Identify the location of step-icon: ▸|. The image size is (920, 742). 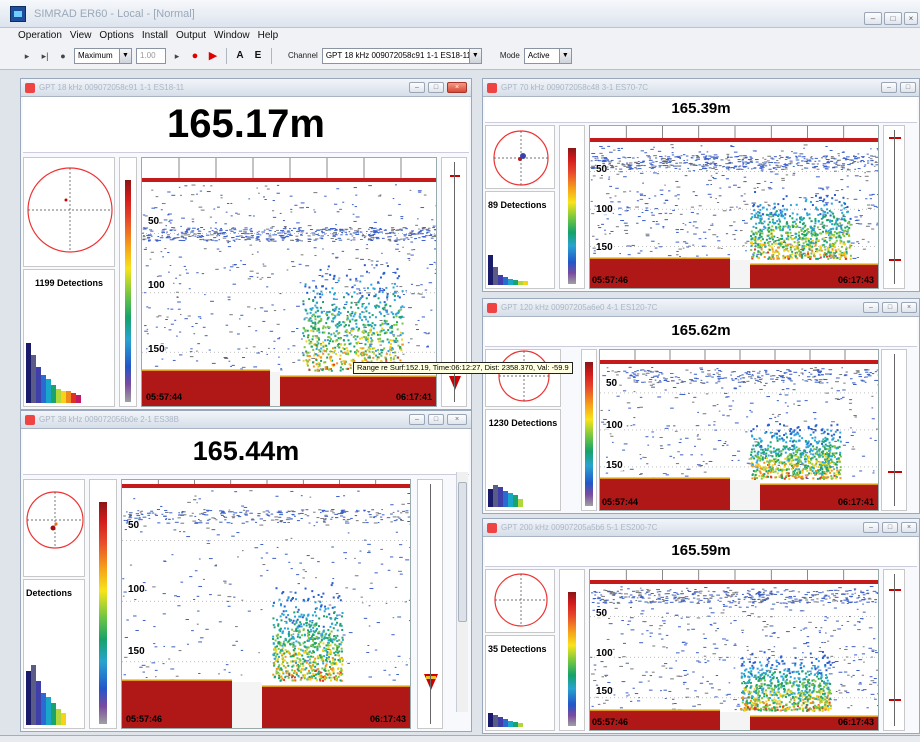
(45, 55).